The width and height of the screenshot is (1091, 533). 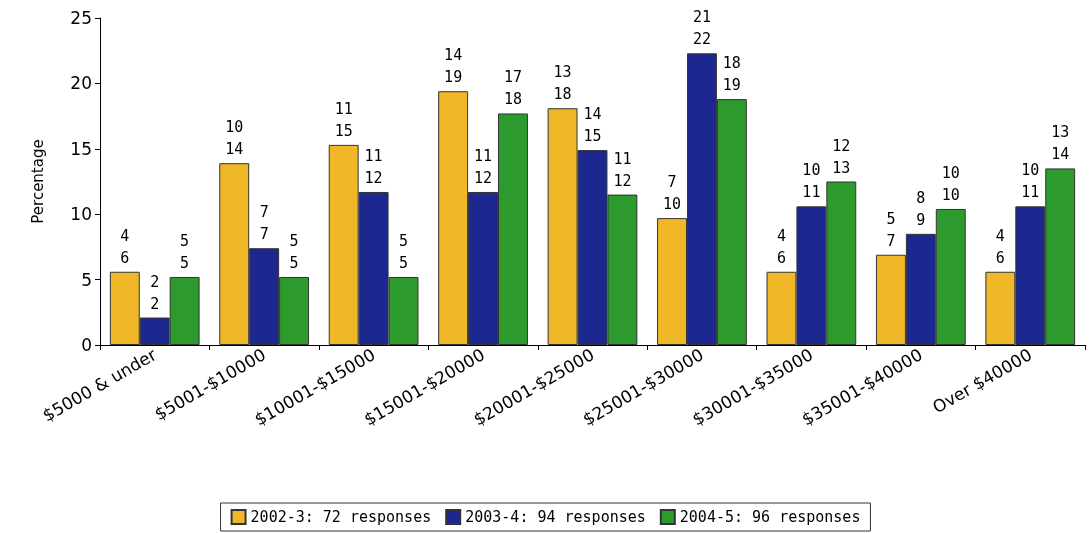 I want to click on data-label: 10 10, so click(x=950, y=183).